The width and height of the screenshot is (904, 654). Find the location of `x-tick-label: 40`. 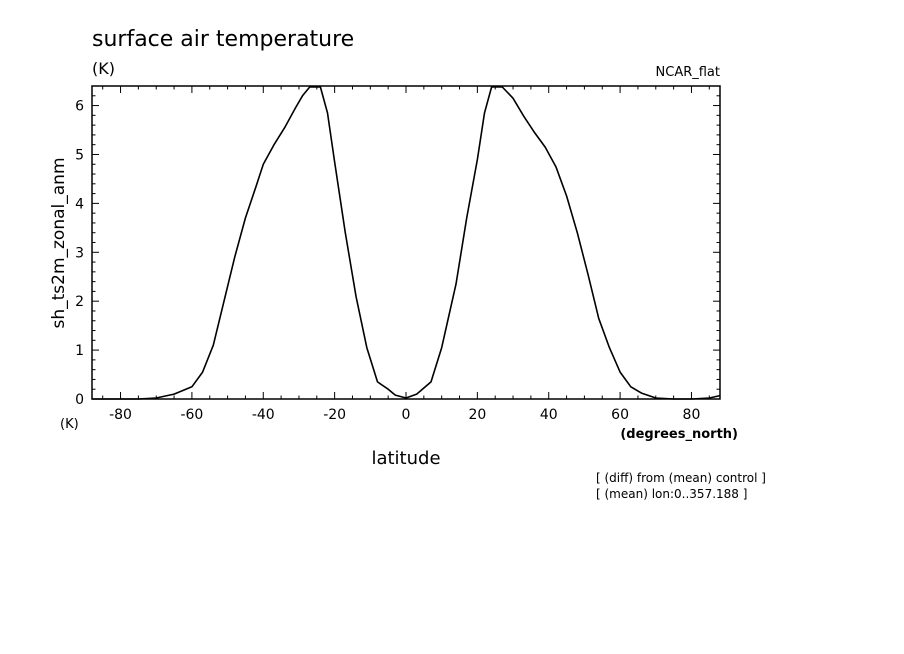

x-tick-label: 40 is located at coordinates (549, 415).